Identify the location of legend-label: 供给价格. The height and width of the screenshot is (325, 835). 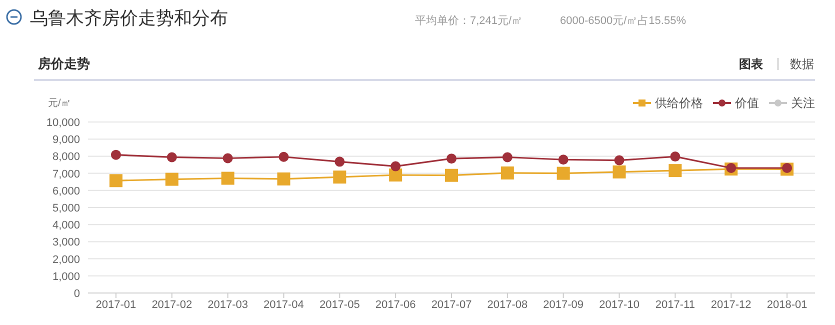
(679, 103).